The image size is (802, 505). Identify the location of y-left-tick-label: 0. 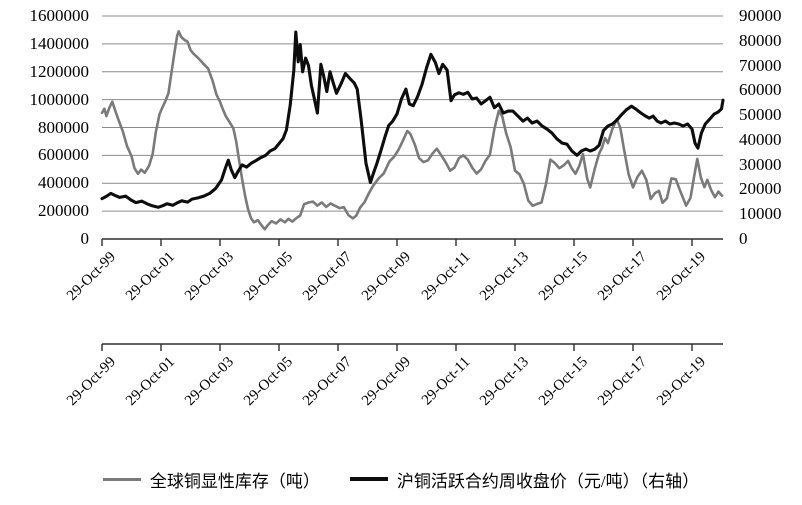
(85, 238).